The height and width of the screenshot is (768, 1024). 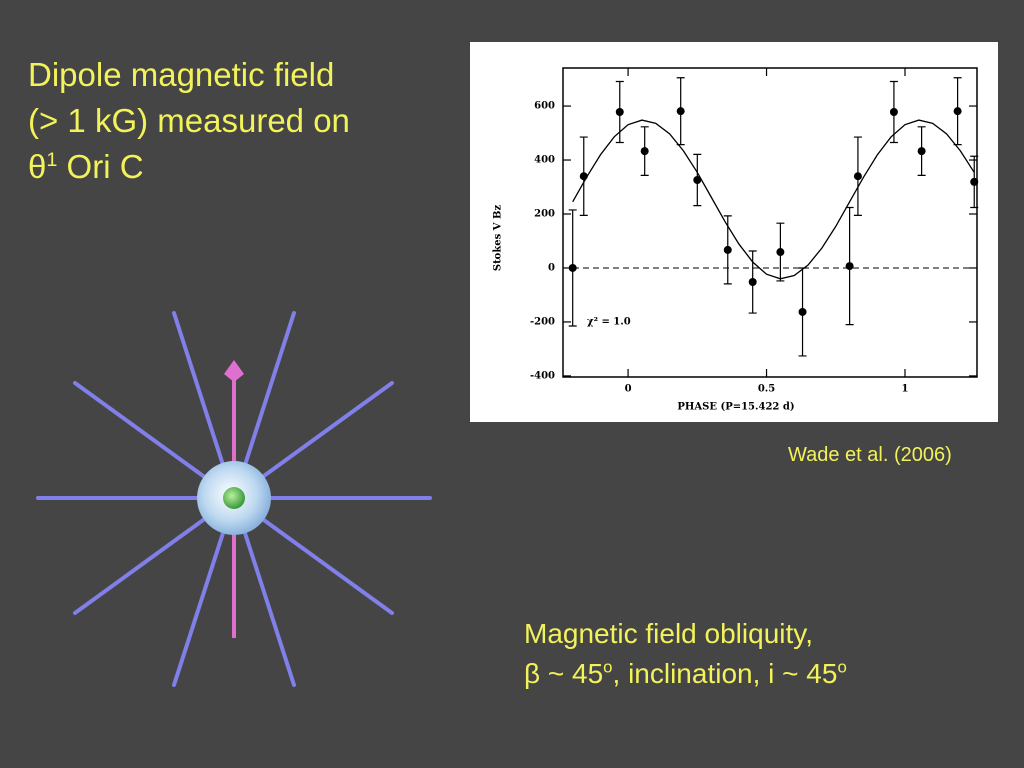 I want to click on superscript: 1, so click(x=52, y=160).